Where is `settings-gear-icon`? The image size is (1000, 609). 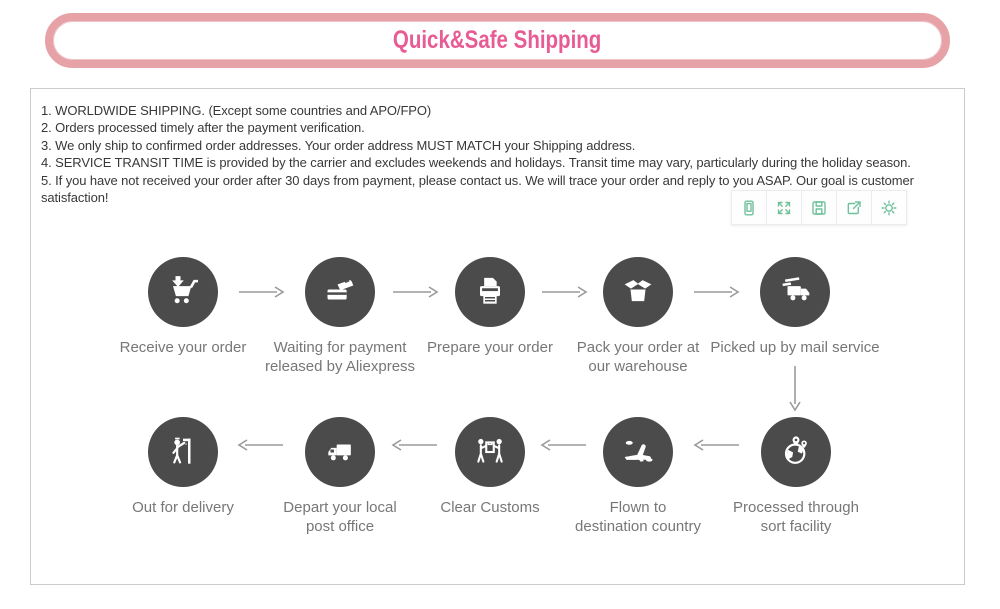
settings-gear-icon is located at coordinates (889, 207).